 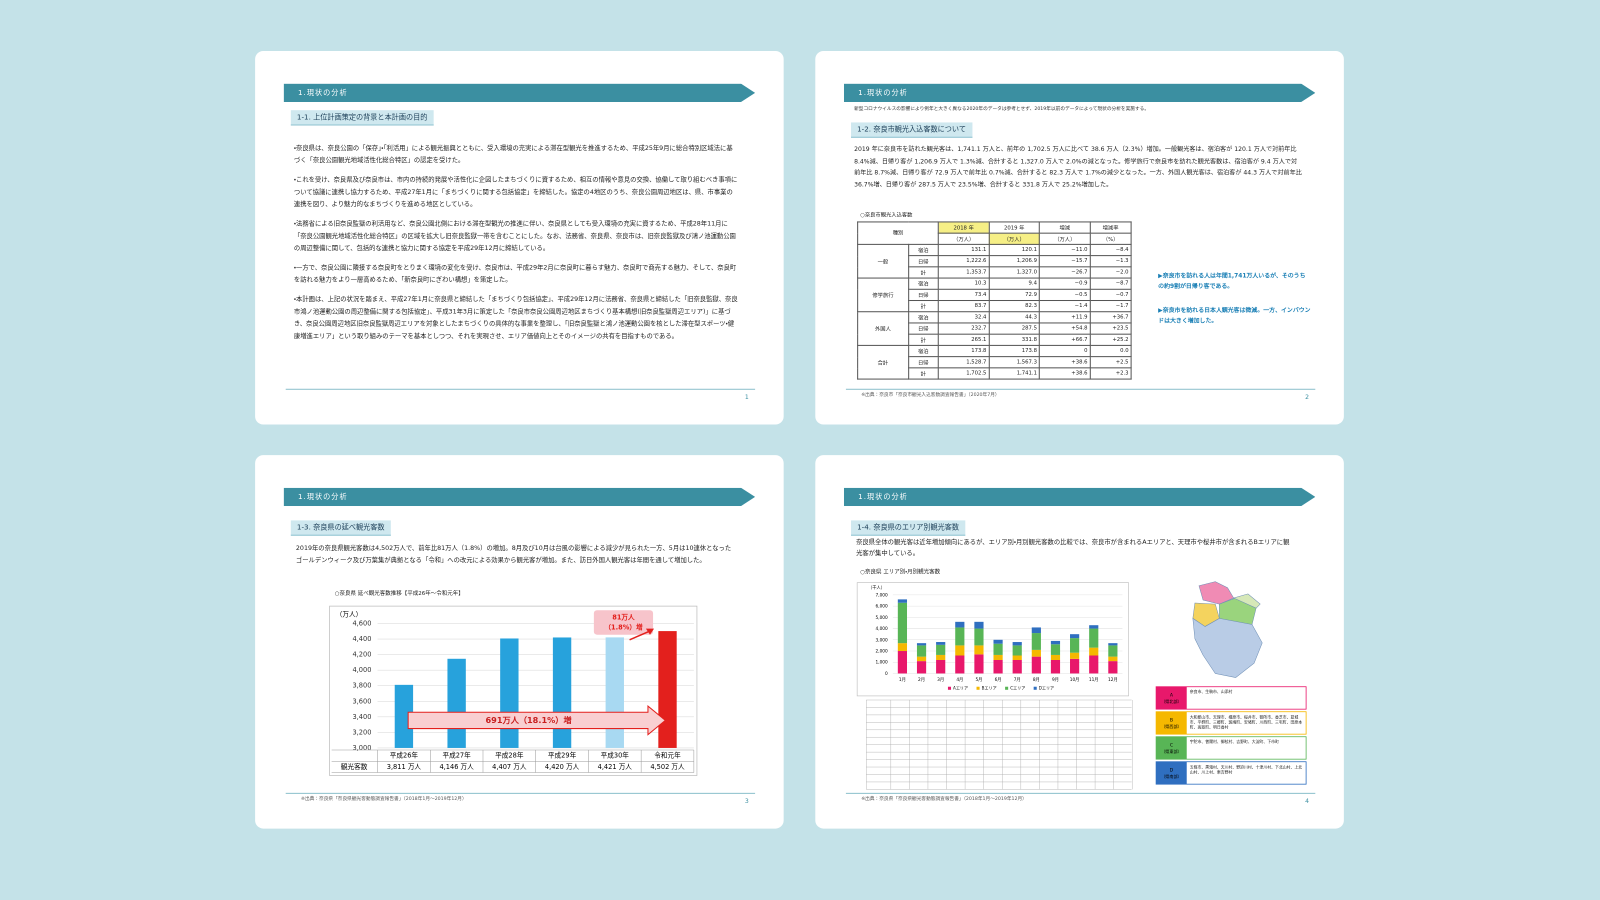 I want to click on data-row: 日帰 232.7 287.5 +54.8 +23.5, so click(x=995, y=328).